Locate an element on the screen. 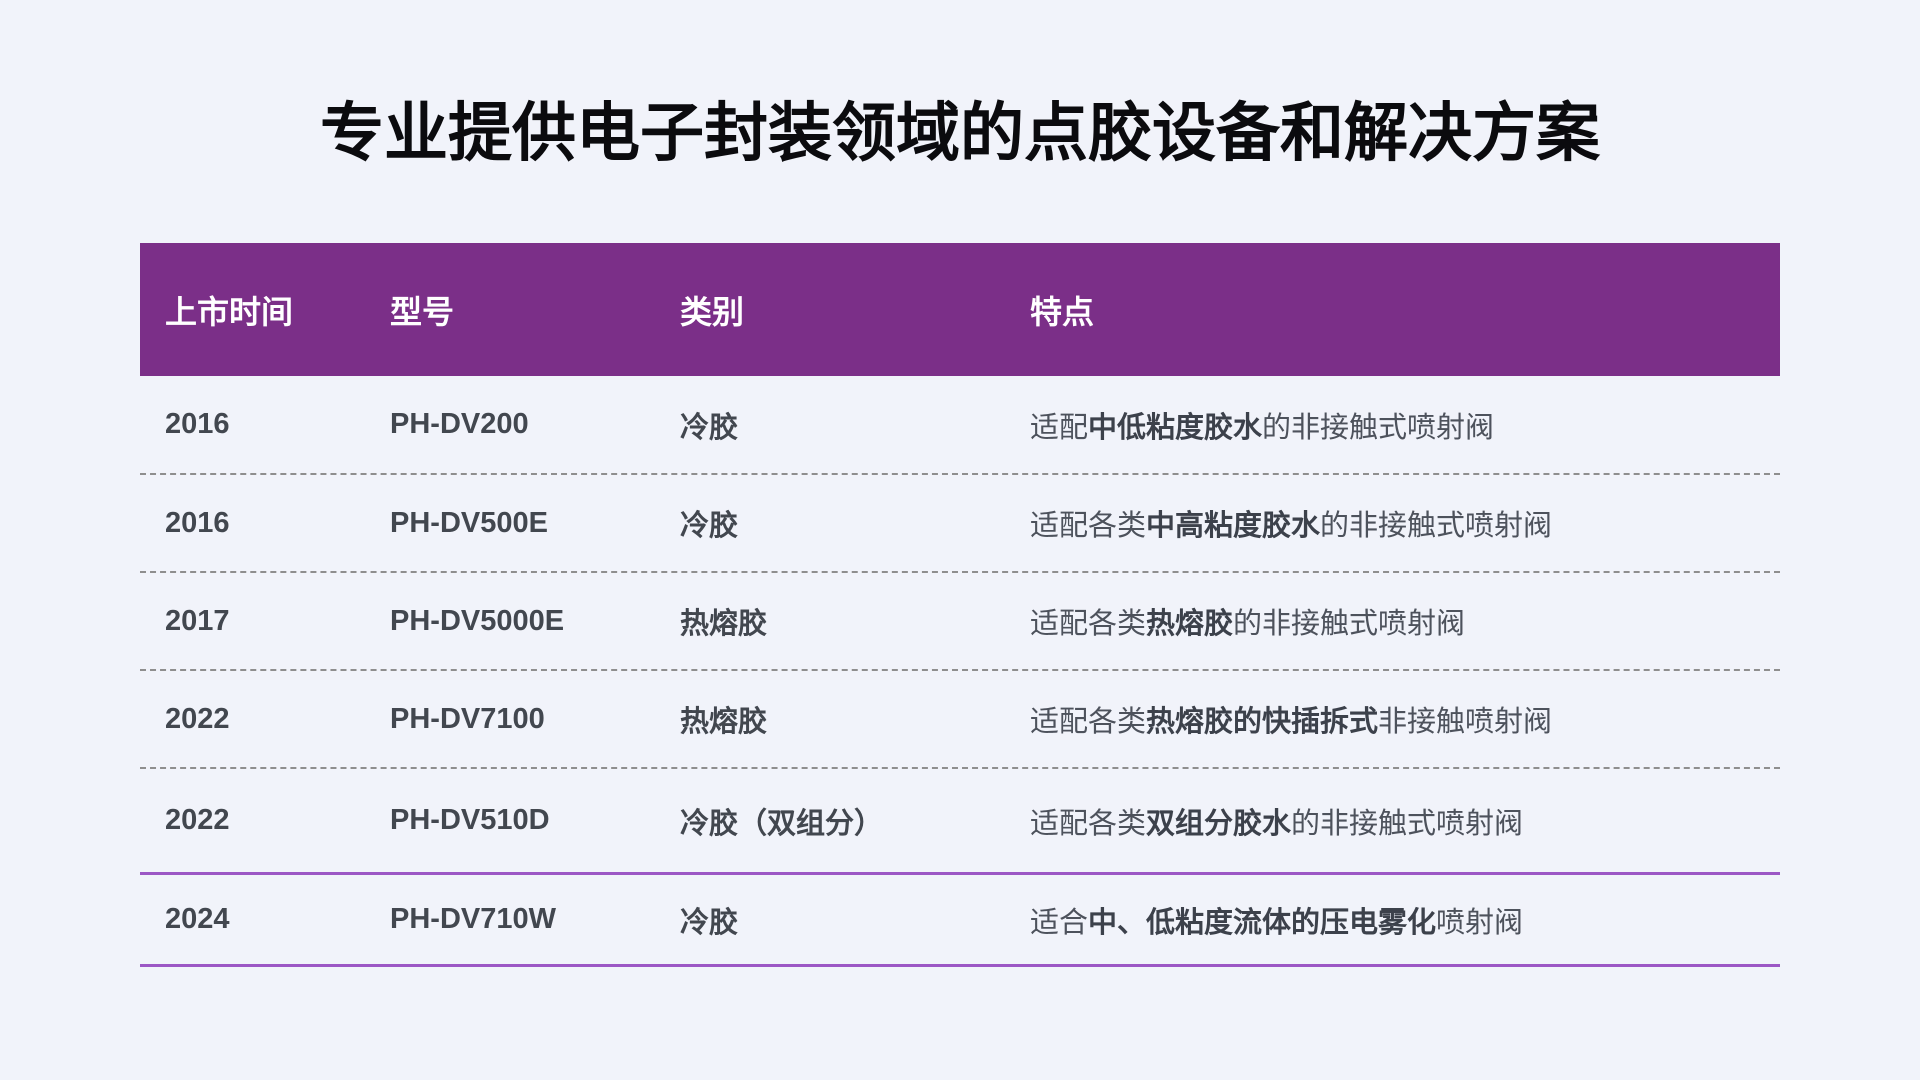  cell-features: 适配中低粘度胶水的非接触式喷射阀 is located at coordinates (1405, 425).